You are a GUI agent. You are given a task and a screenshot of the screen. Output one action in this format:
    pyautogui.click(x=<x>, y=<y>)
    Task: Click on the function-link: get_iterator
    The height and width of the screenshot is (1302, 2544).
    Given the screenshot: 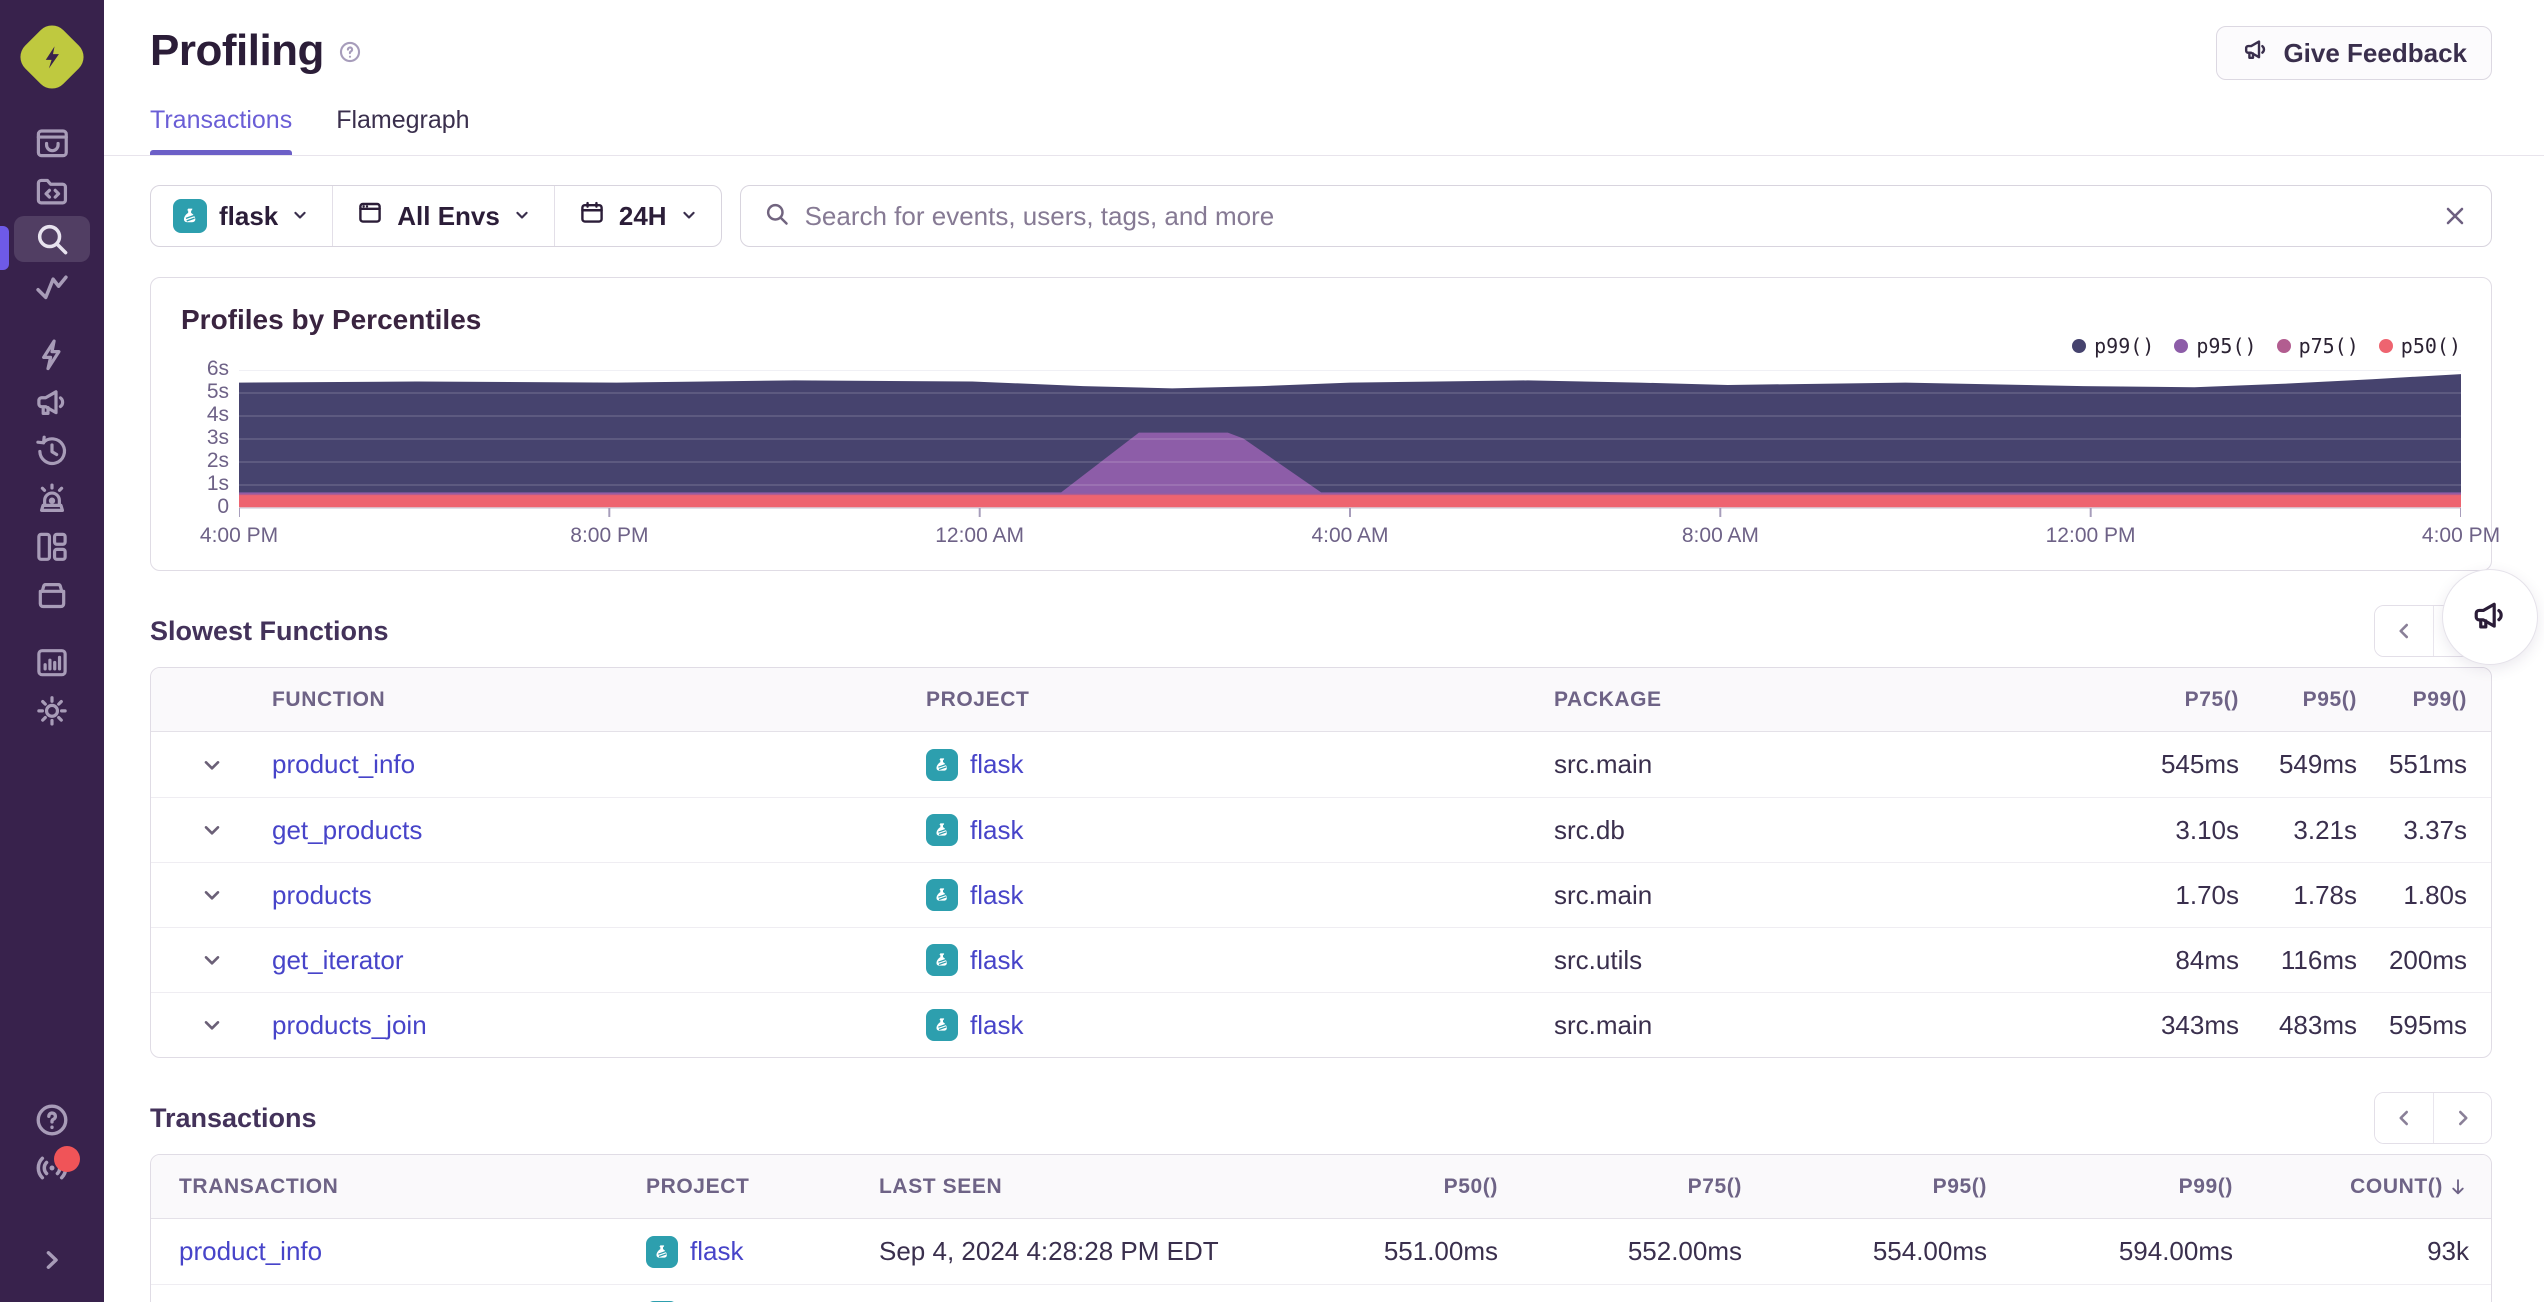 What is the action you would take?
    pyautogui.click(x=338, y=959)
    